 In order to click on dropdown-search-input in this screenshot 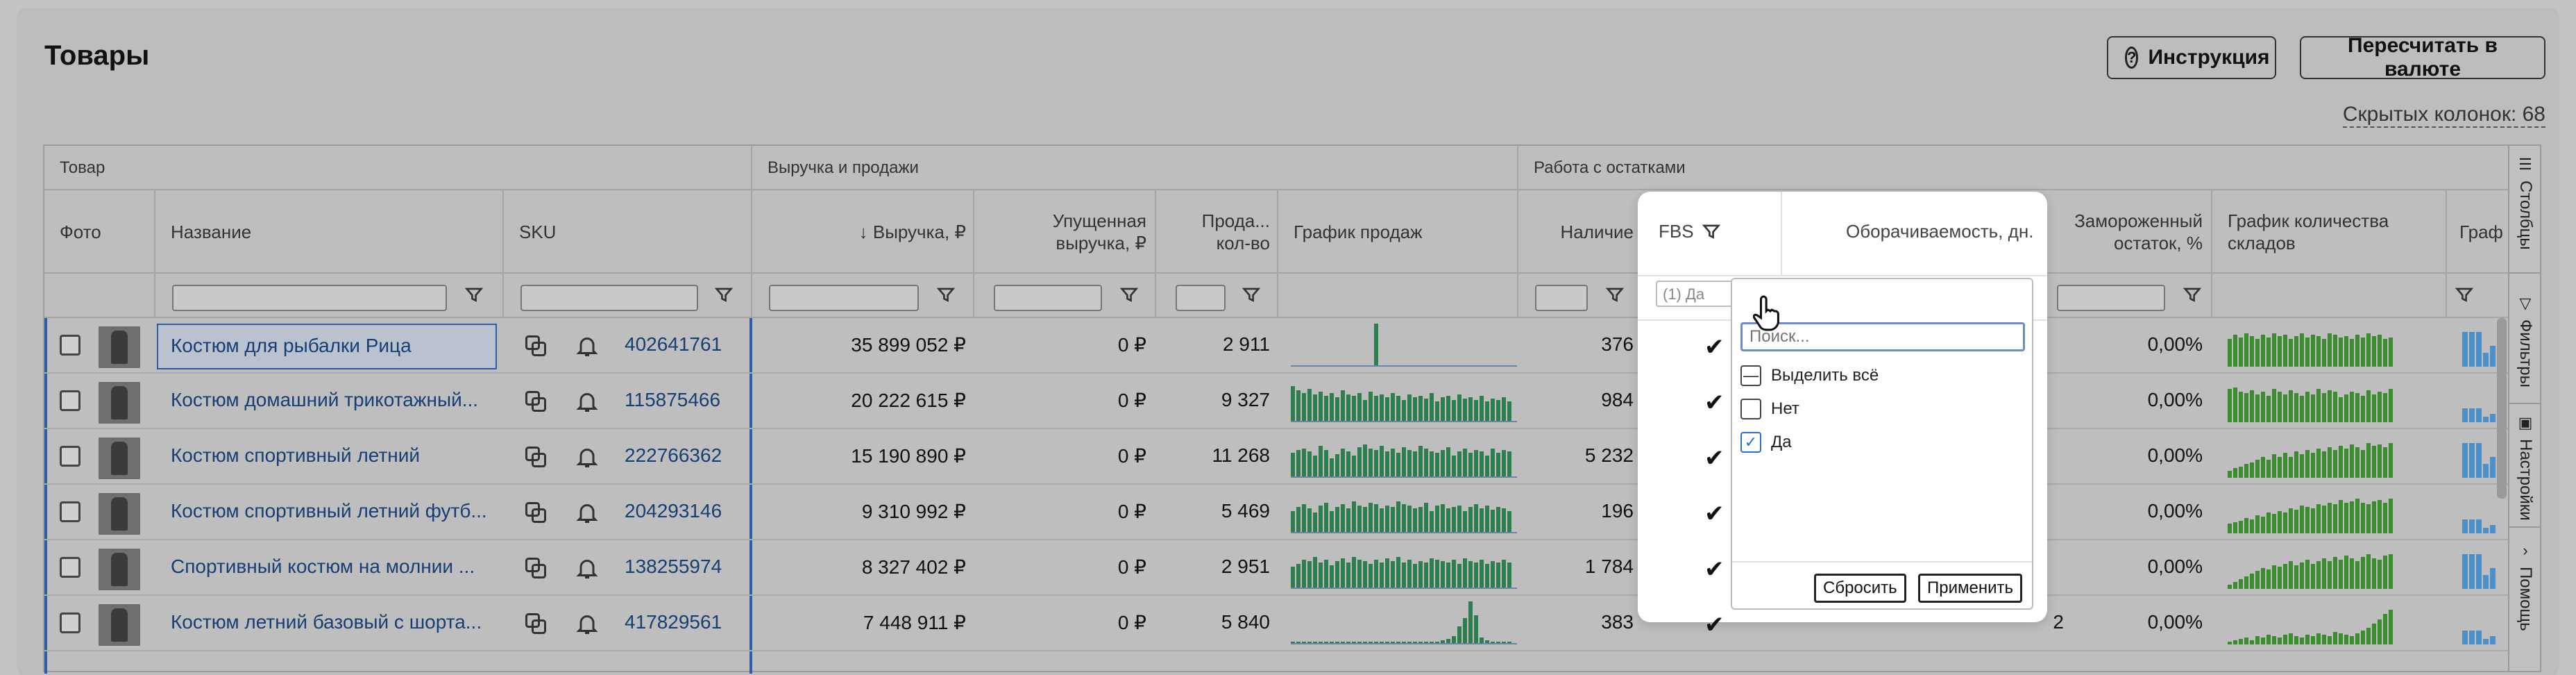, I will do `click(1883, 336)`.